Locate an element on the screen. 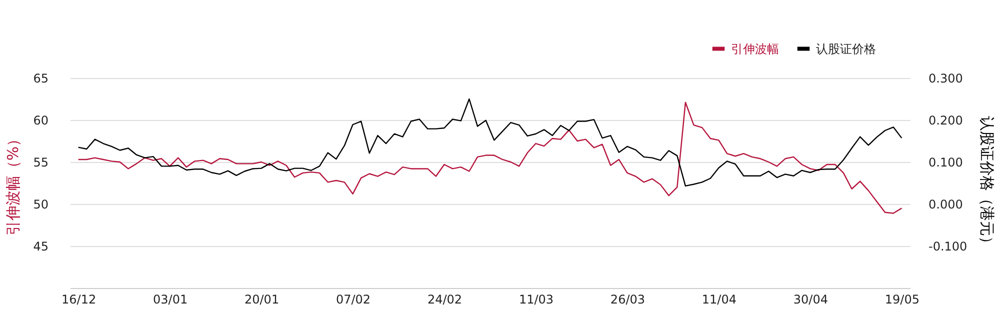 The image size is (1000, 324). y2-axis-title: 认股证价格（港元） is located at coordinates (987, 183).